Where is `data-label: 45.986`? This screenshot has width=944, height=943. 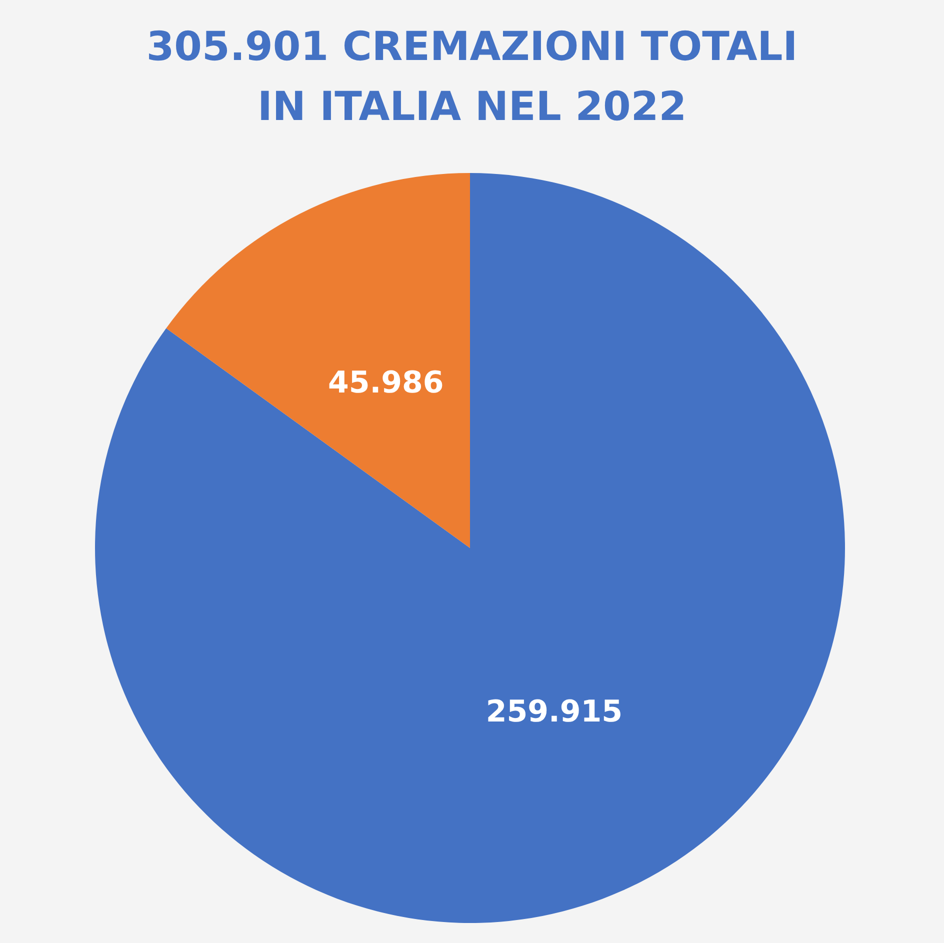 data-label: 45.986 is located at coordinates (386, 382).